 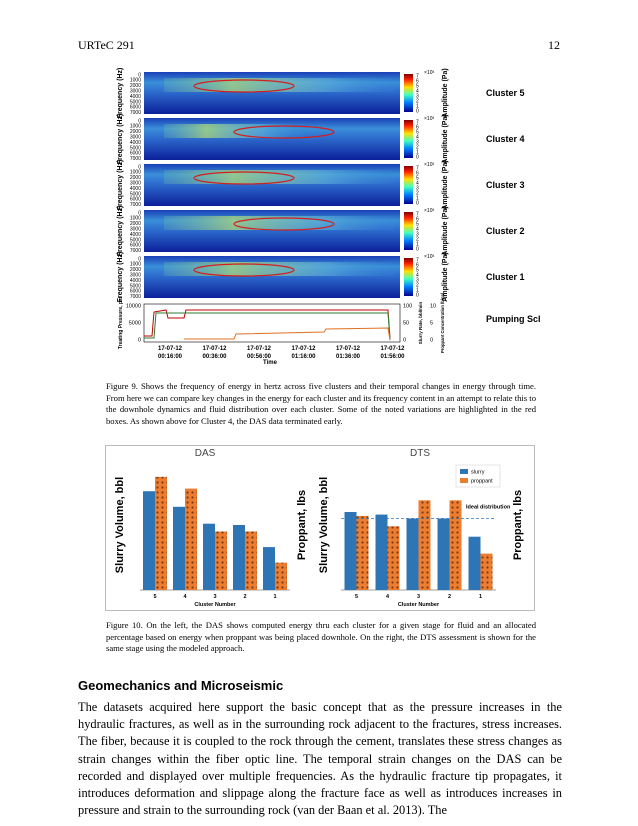 What do you see at coordinates (445, 138) in the screenshot?
I see `amplitude-label: Amplitude (Pa)` at bounding box center [445, 138].